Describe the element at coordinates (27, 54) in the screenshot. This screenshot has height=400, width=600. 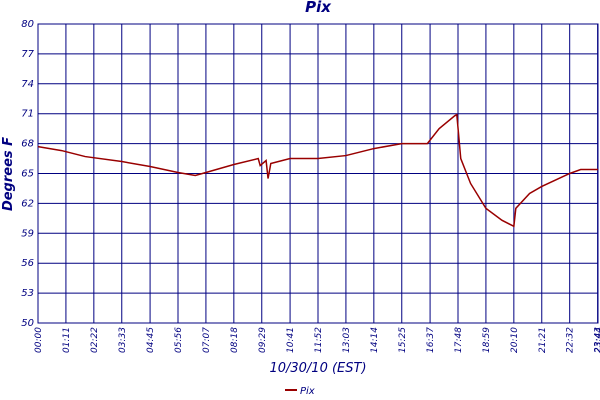
I see `y-tick-label: 77` at that location.